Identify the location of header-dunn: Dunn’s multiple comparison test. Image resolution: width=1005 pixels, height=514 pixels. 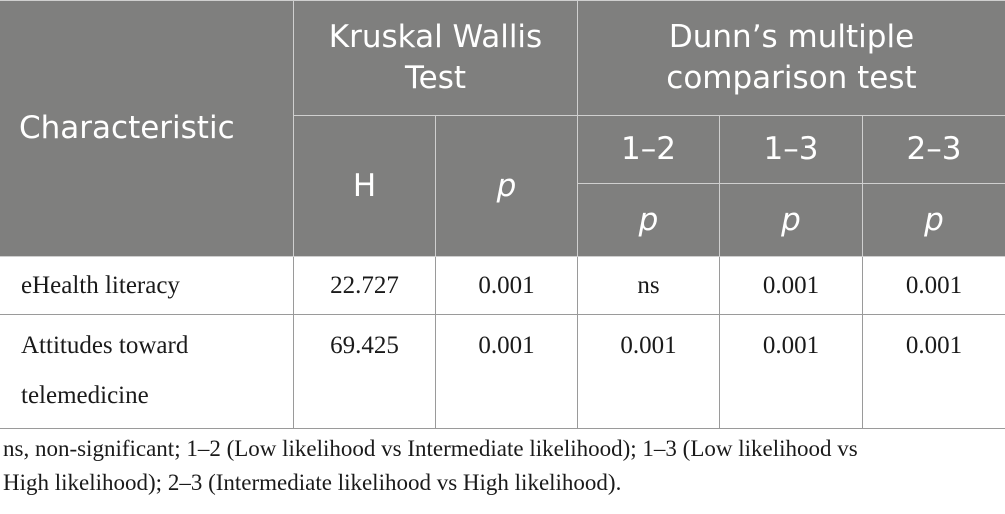
(790, 58).